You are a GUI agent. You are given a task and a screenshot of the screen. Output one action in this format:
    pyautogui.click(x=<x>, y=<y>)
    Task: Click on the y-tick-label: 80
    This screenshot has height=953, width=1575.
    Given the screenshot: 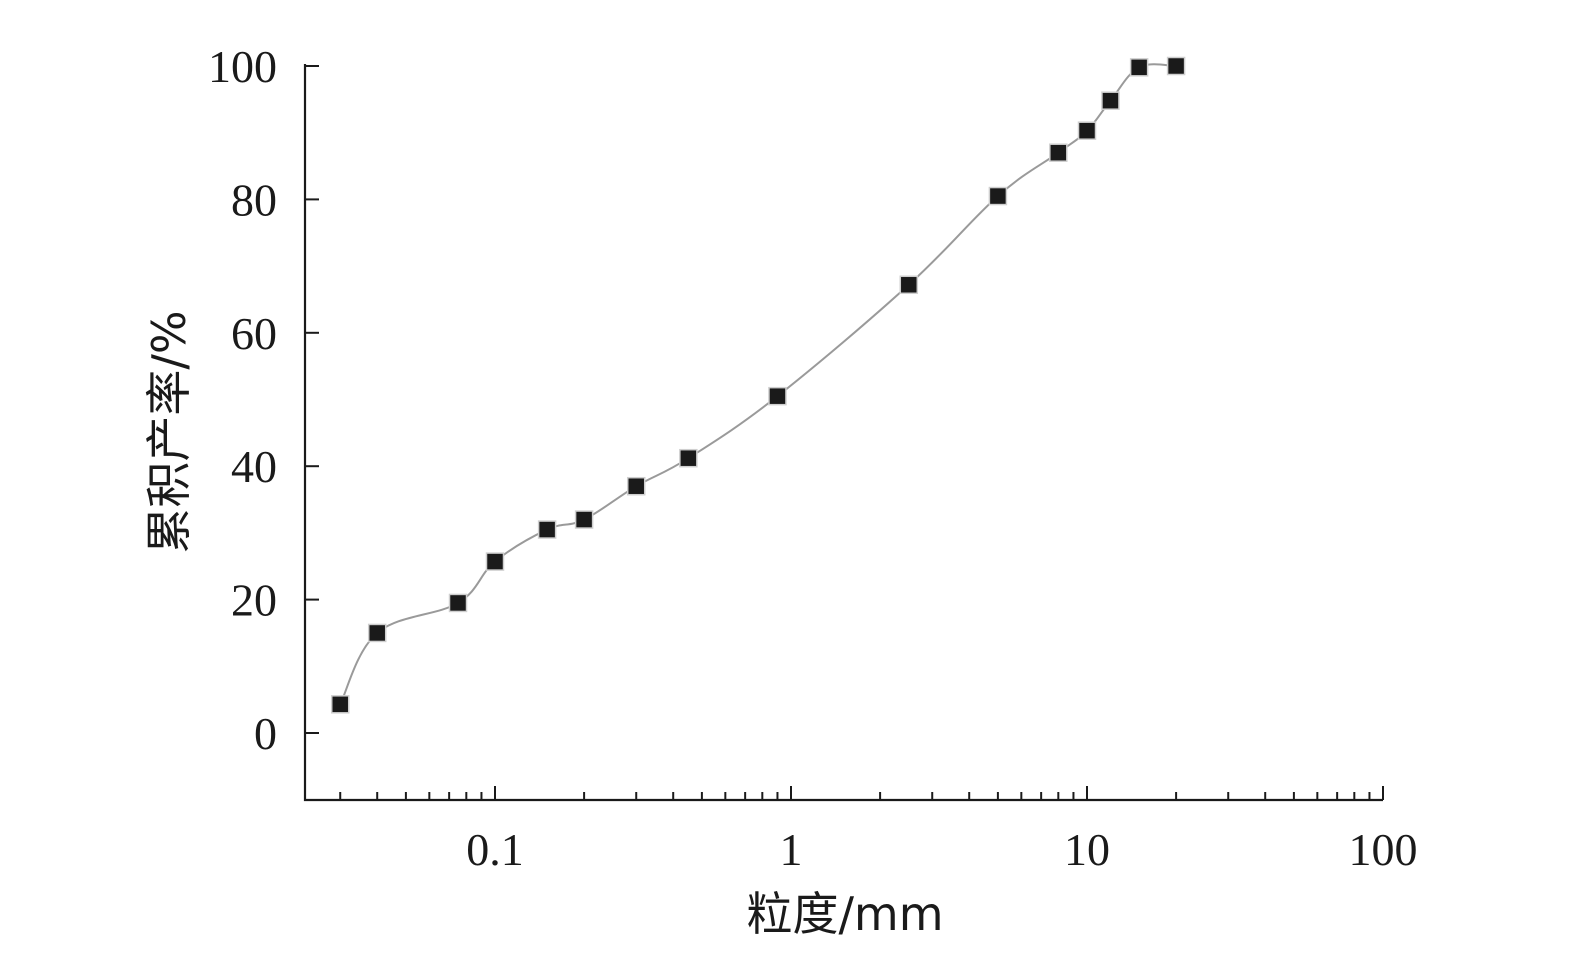 What is the action you would take?
    pyautogui.click(x=254, y=199)
    